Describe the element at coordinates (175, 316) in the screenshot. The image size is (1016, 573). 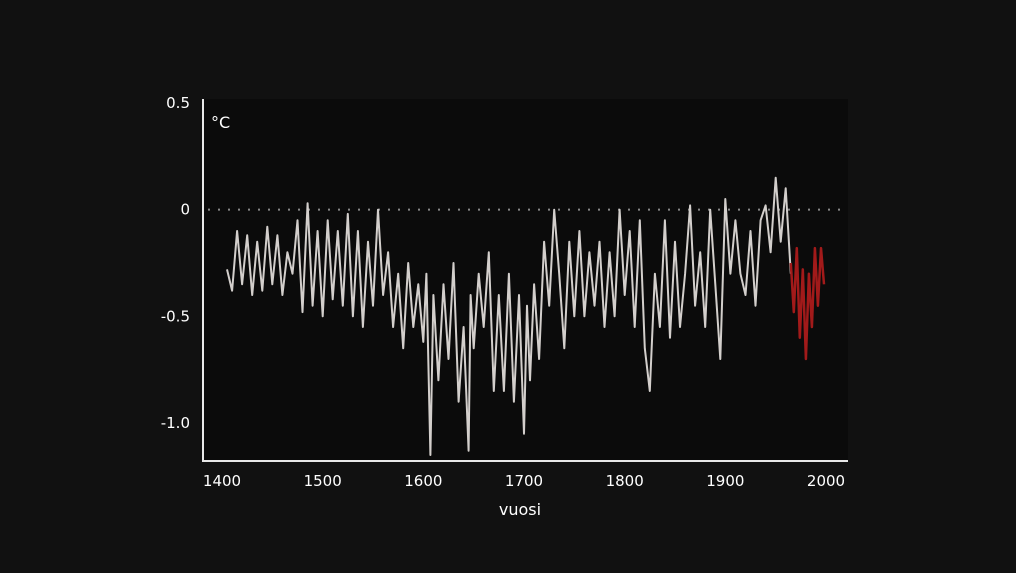
I see `y-tick-label: -0.5` at that location.